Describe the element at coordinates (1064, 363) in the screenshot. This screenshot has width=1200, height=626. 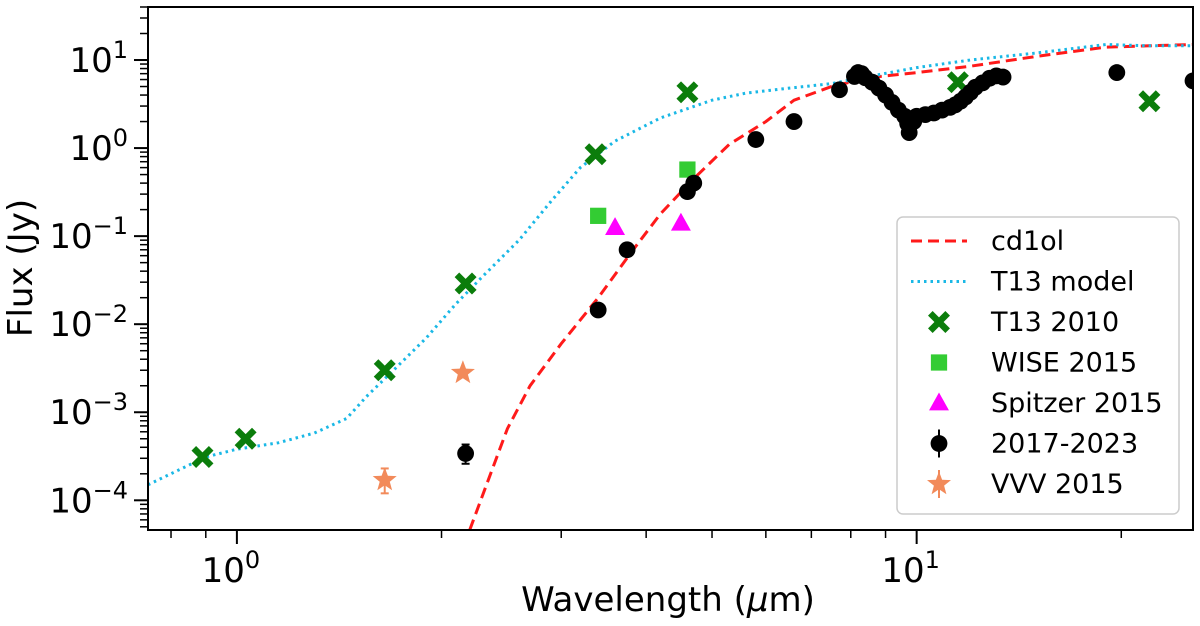
I see `legend-label-3: WISE 2015` at that location.